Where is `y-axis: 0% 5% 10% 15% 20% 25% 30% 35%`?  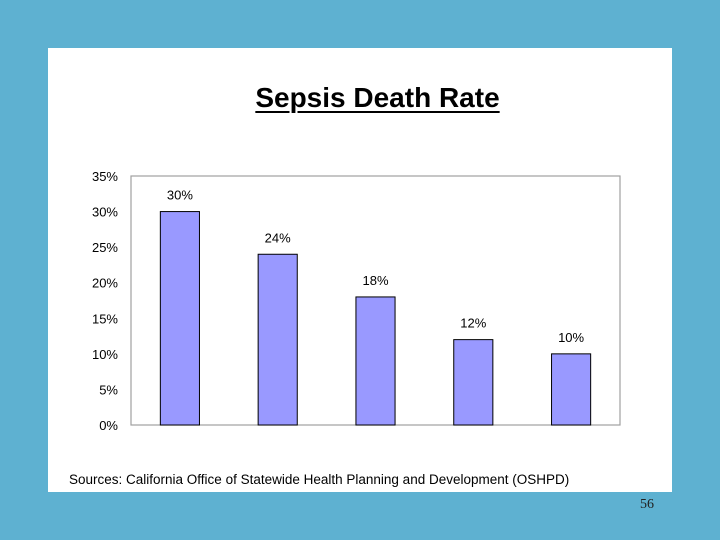 y-axis: 0% 5% 10% 15% 20% 25% 30% 35% is located at coordinates (105, 301).